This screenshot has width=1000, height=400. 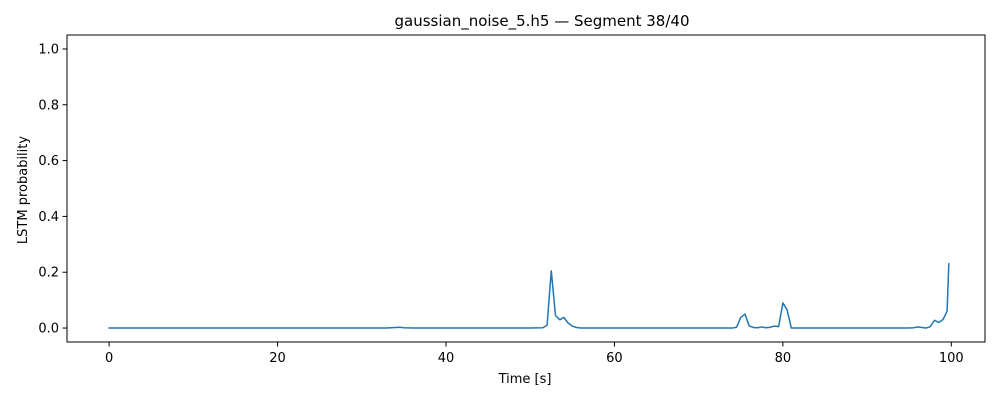 What do you see at coordinates (525, 379) in the screenshot?
I see `x-axis-label: Time [s]` at bounding box center [525, 379].